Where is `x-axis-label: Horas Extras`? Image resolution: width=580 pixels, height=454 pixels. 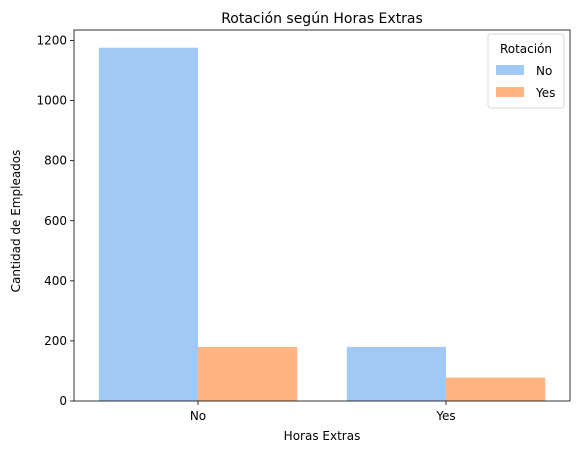 x-axis-label: Horas Extras is located at coordinates (322, 436).